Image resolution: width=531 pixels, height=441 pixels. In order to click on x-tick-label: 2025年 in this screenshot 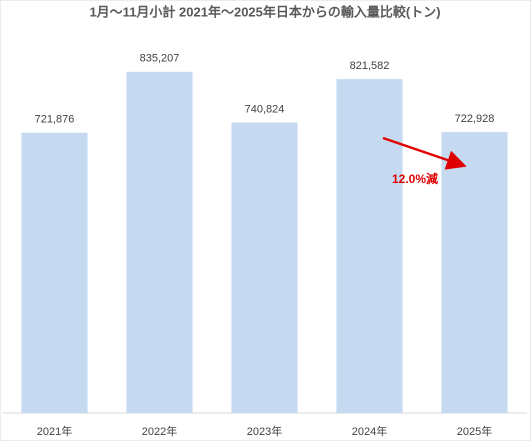, I will do `click(474, 431)`.